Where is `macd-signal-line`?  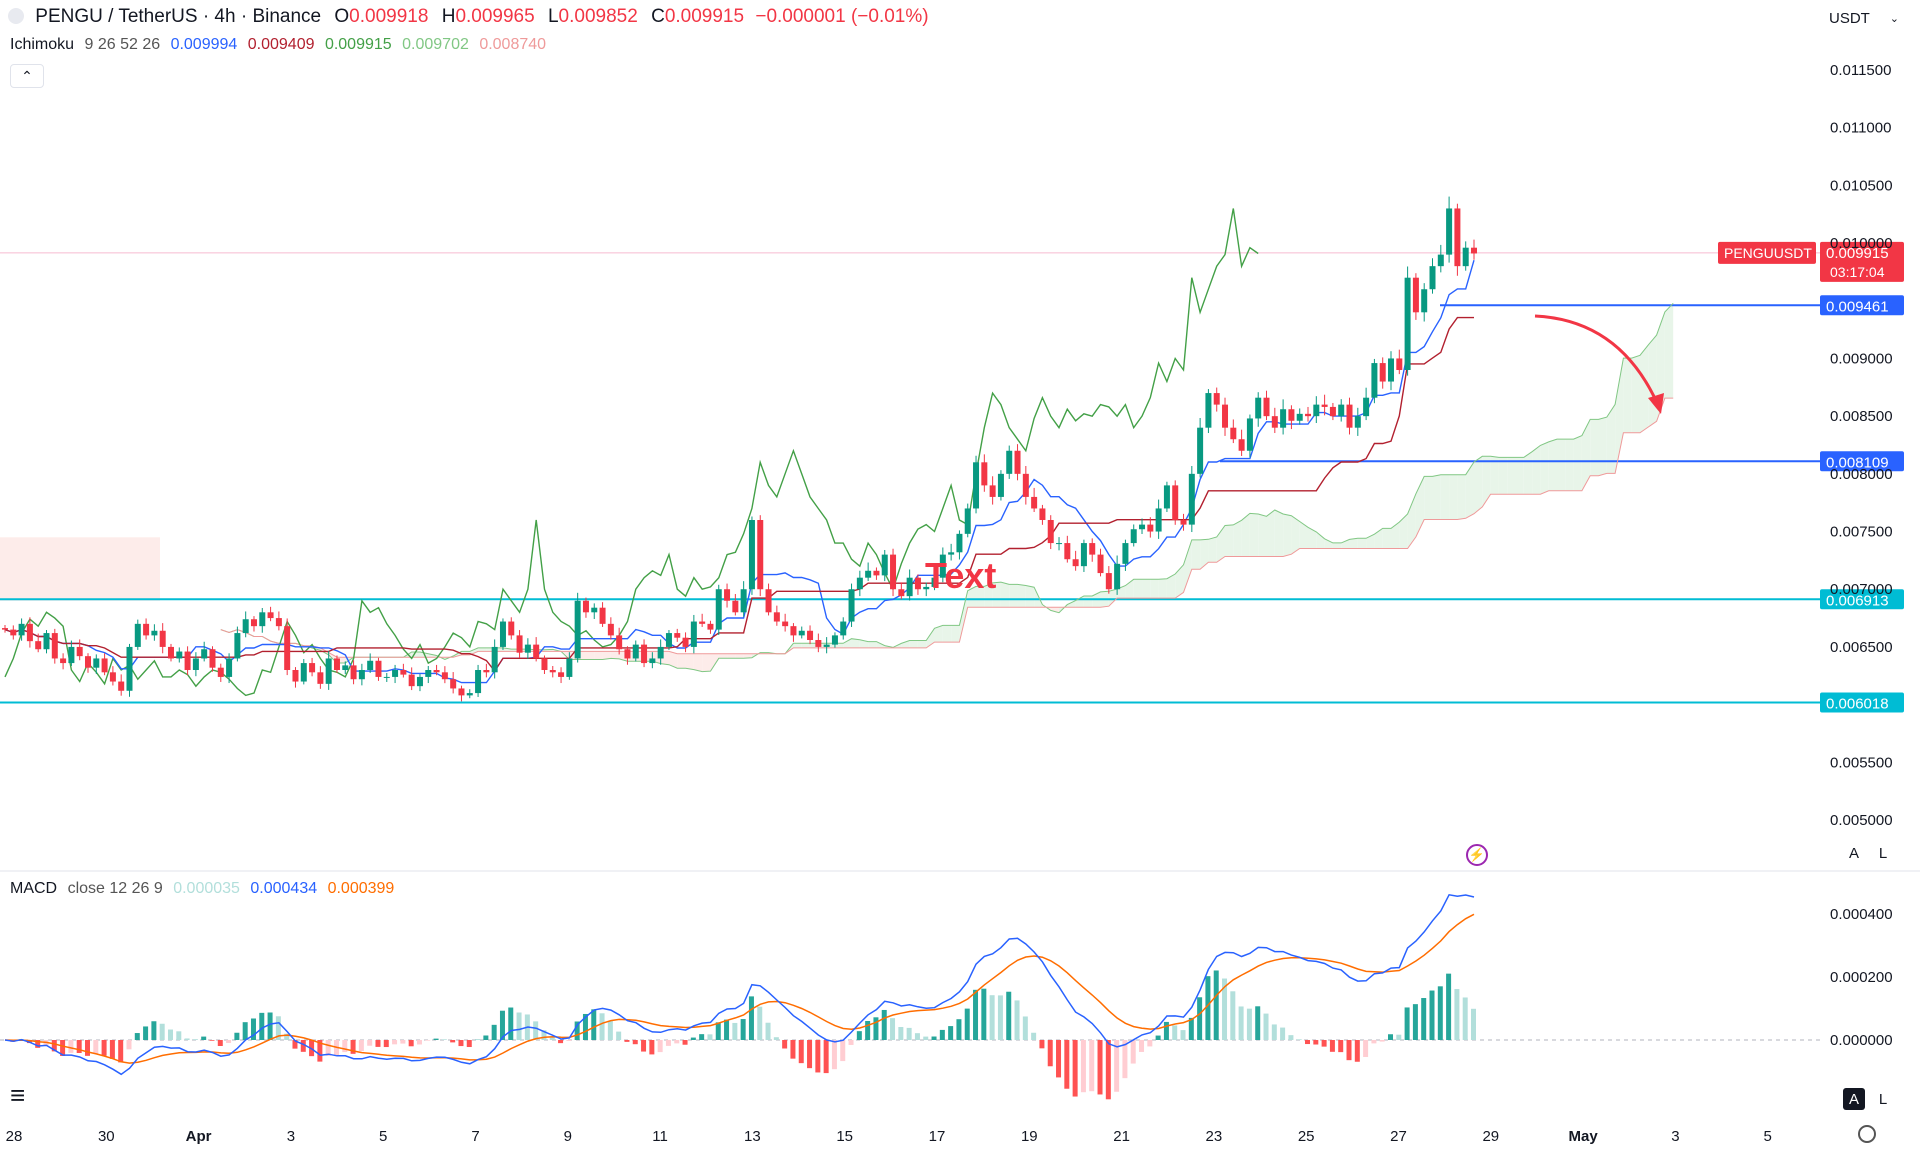
macd-signal-line is located at coordinates (739, 988).